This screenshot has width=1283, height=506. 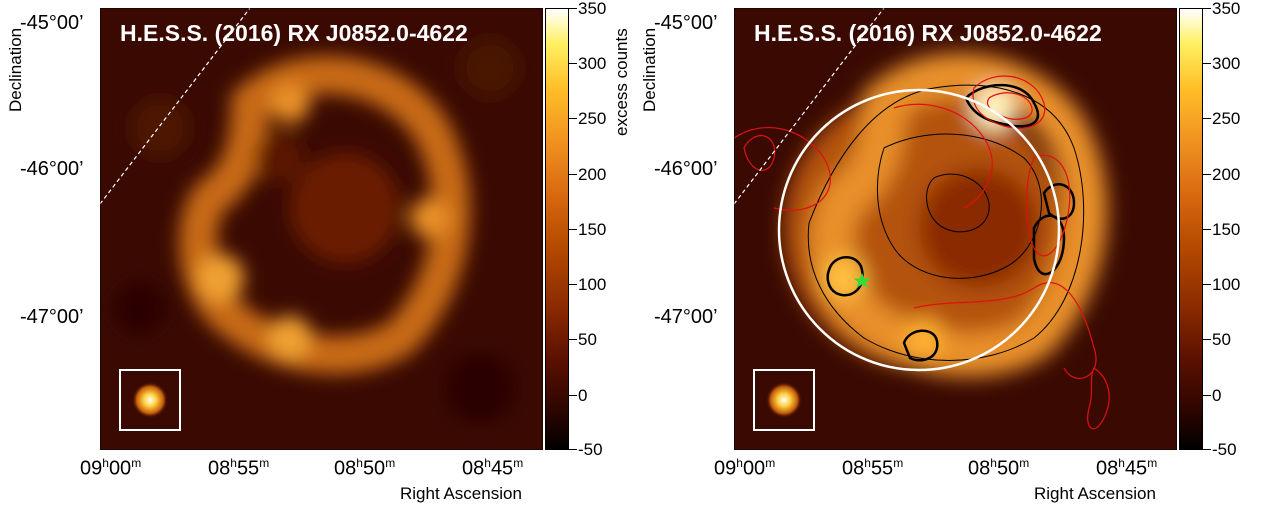 I want to click on y-axis-title-right: Declination, so click(x=650, y=70).